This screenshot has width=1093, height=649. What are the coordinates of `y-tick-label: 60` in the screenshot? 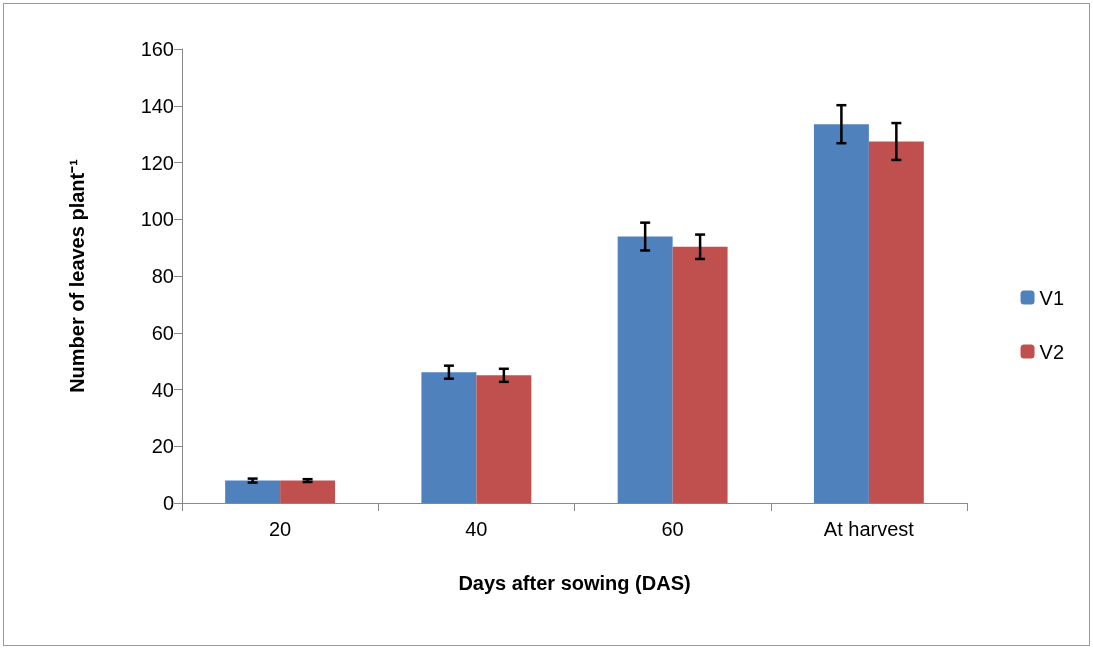 It's located at (162, 332).